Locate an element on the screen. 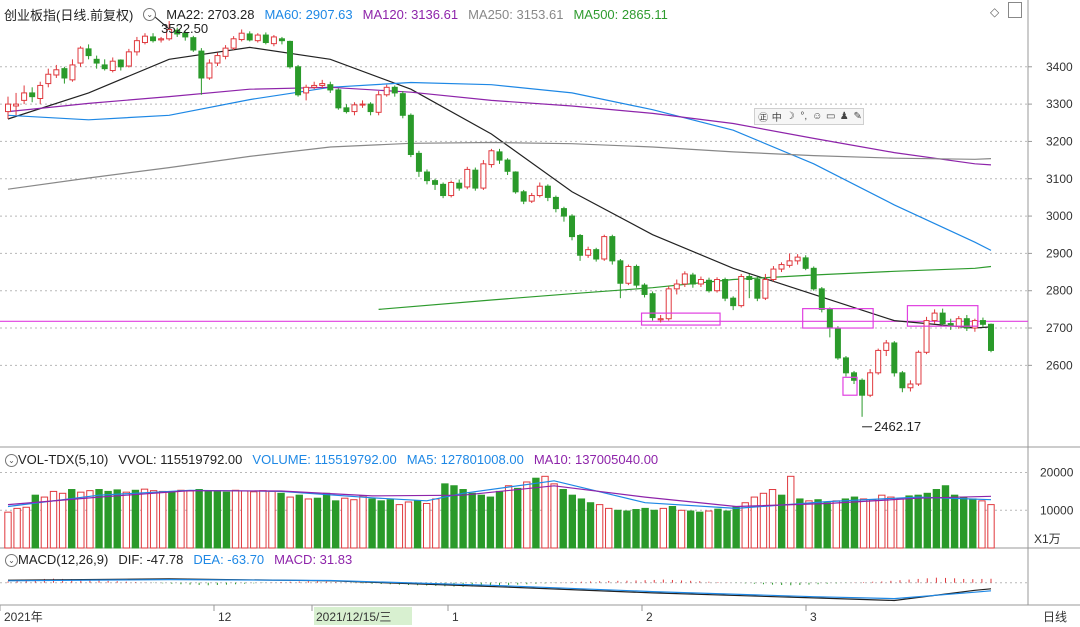 Image resolution: width=1080 pixels, height=627 pixels. dif-label: DIF: -47.78 is located at coordinates (151, 559).